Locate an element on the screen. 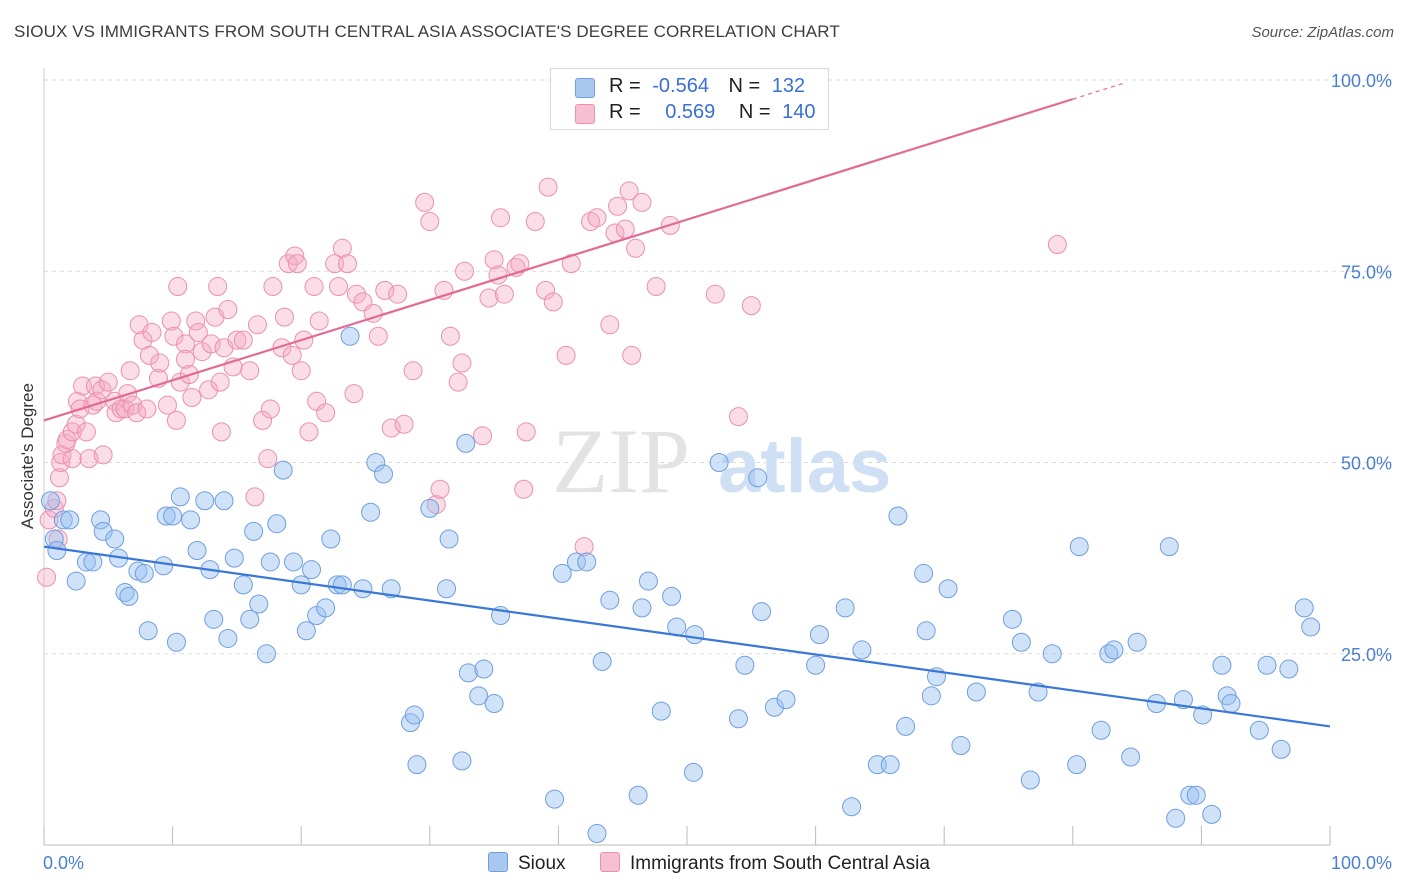 The image size is (1406, 892). legend-swatch-sioux is located at coordinates (585, 88).